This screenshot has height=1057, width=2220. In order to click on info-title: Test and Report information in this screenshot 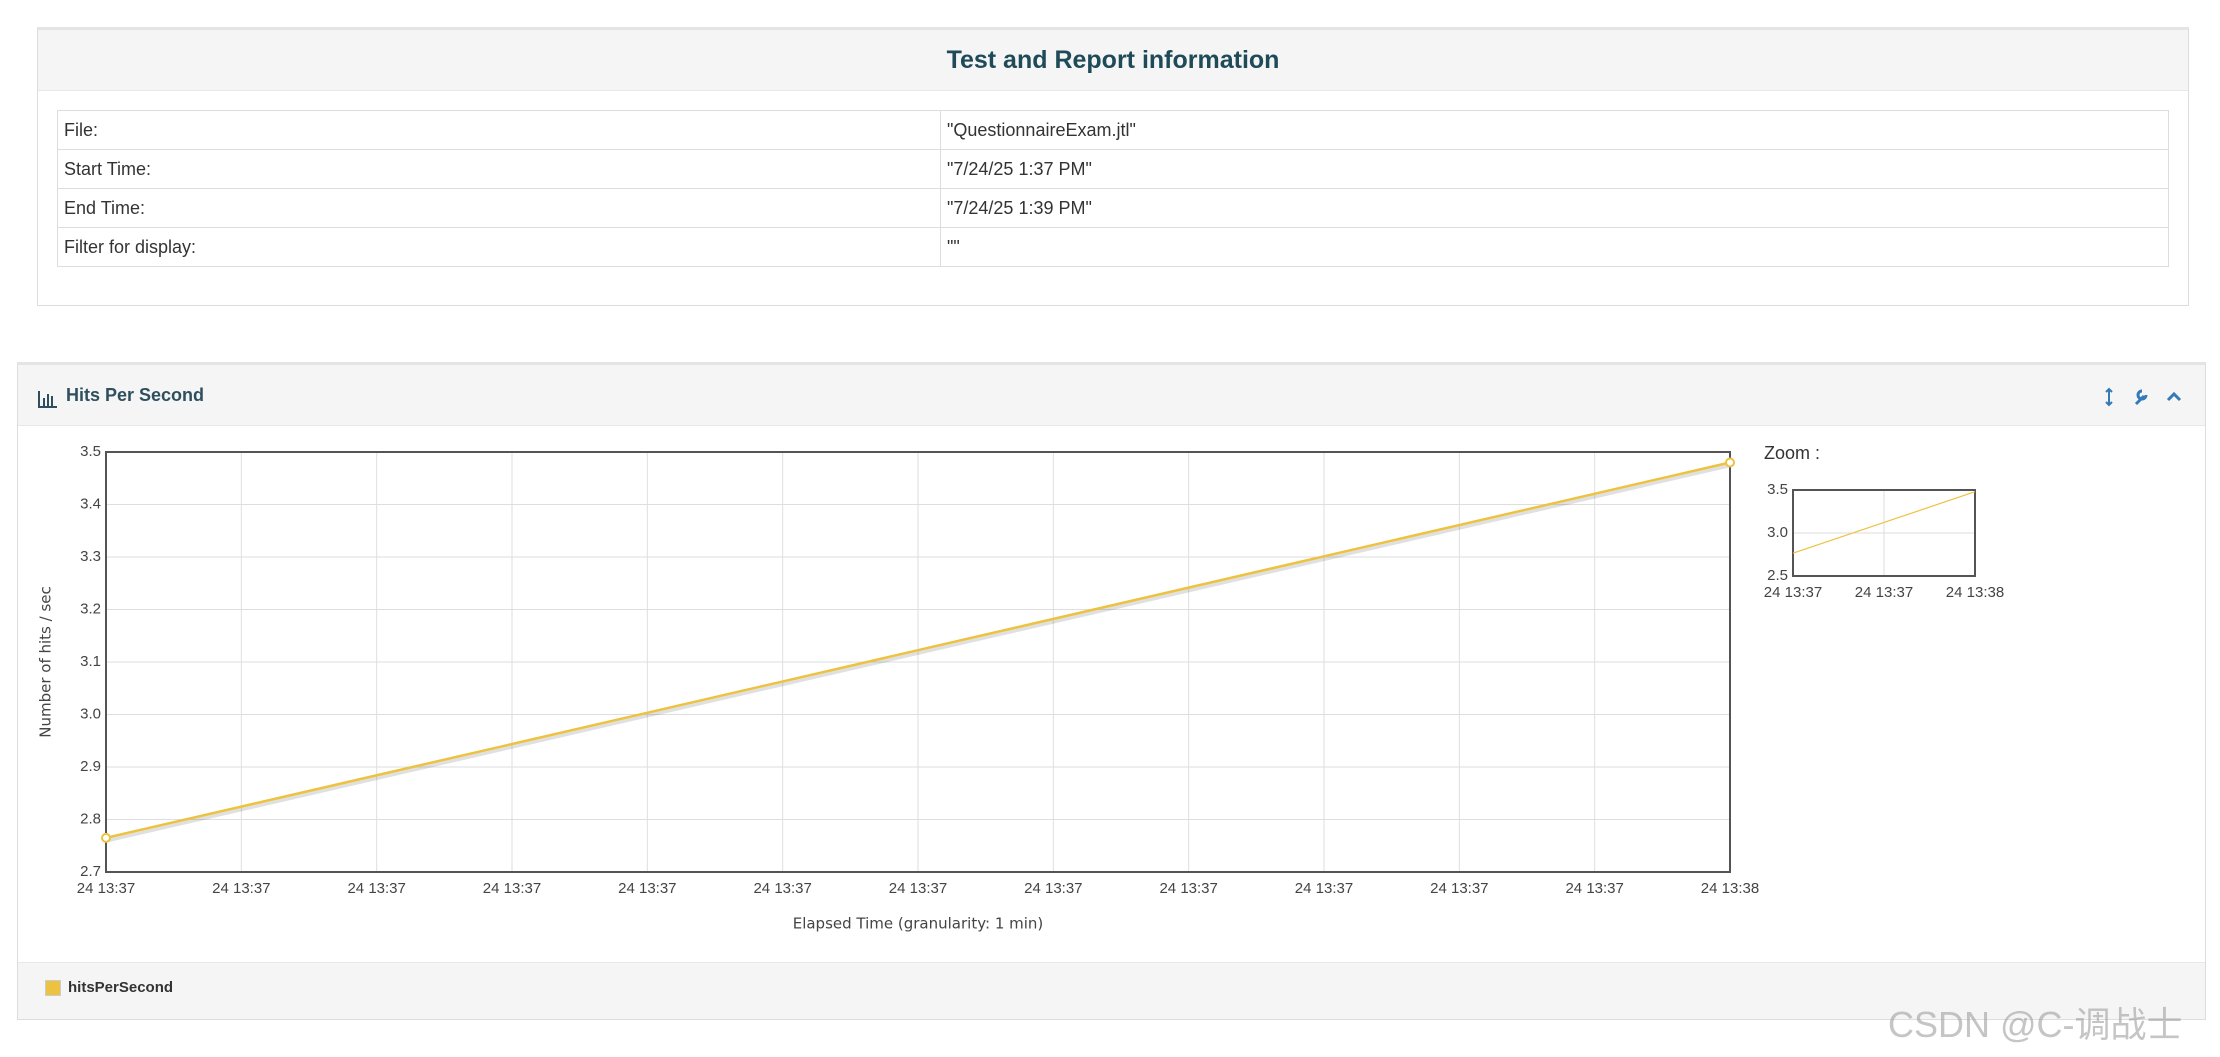, I will do `click(1113, 60)`.